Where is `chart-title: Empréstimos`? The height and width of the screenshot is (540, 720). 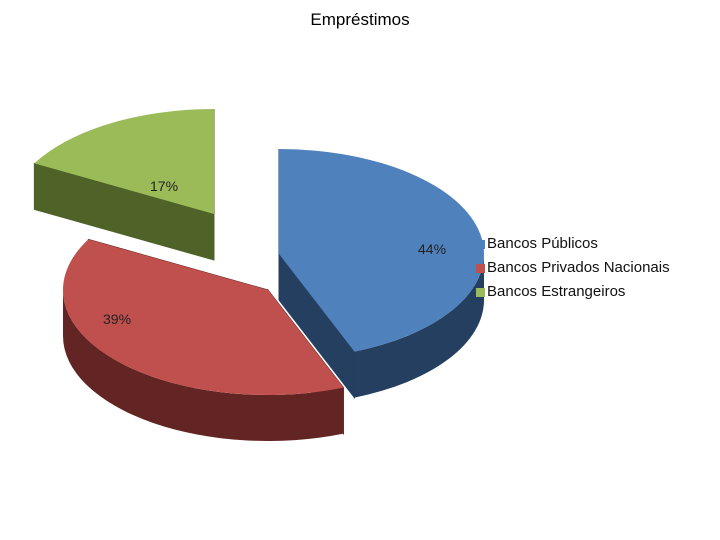
chart-title: Empréstimos is located at coordinates (360, 19).